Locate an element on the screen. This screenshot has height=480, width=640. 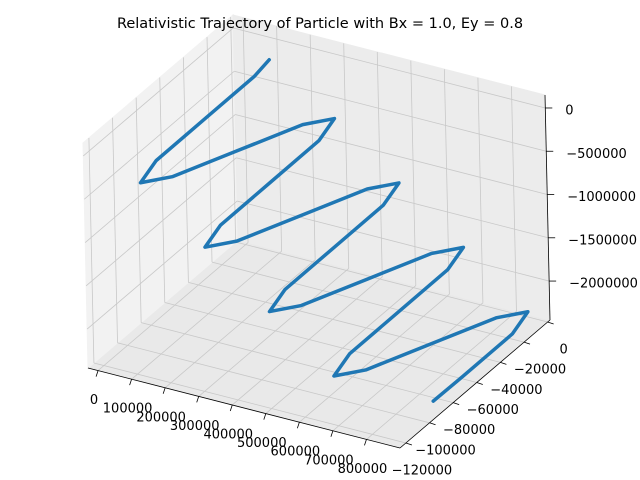
y-tick-label: −120000 is located at coordinates (422, 470).